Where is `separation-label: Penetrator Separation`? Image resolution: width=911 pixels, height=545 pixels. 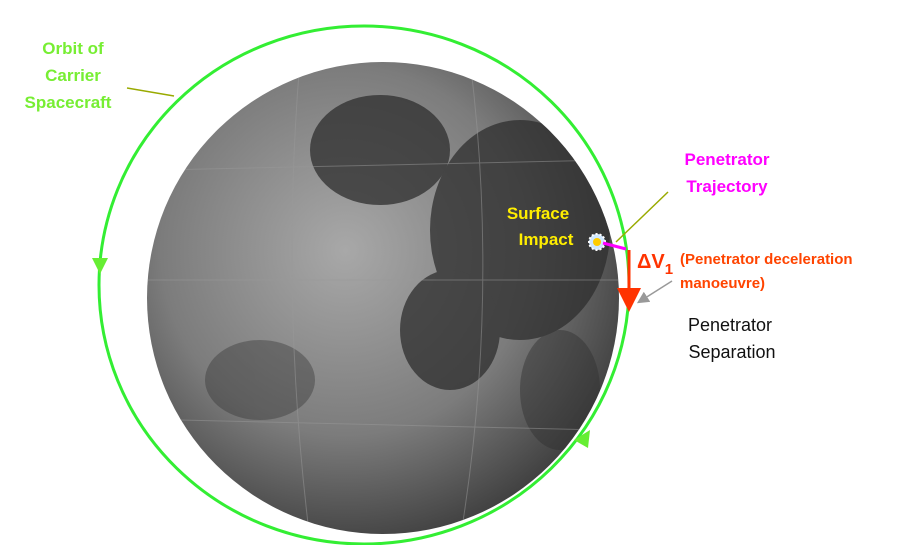
separation-label: Penetrator Separation is located at coordinates (732, 338).